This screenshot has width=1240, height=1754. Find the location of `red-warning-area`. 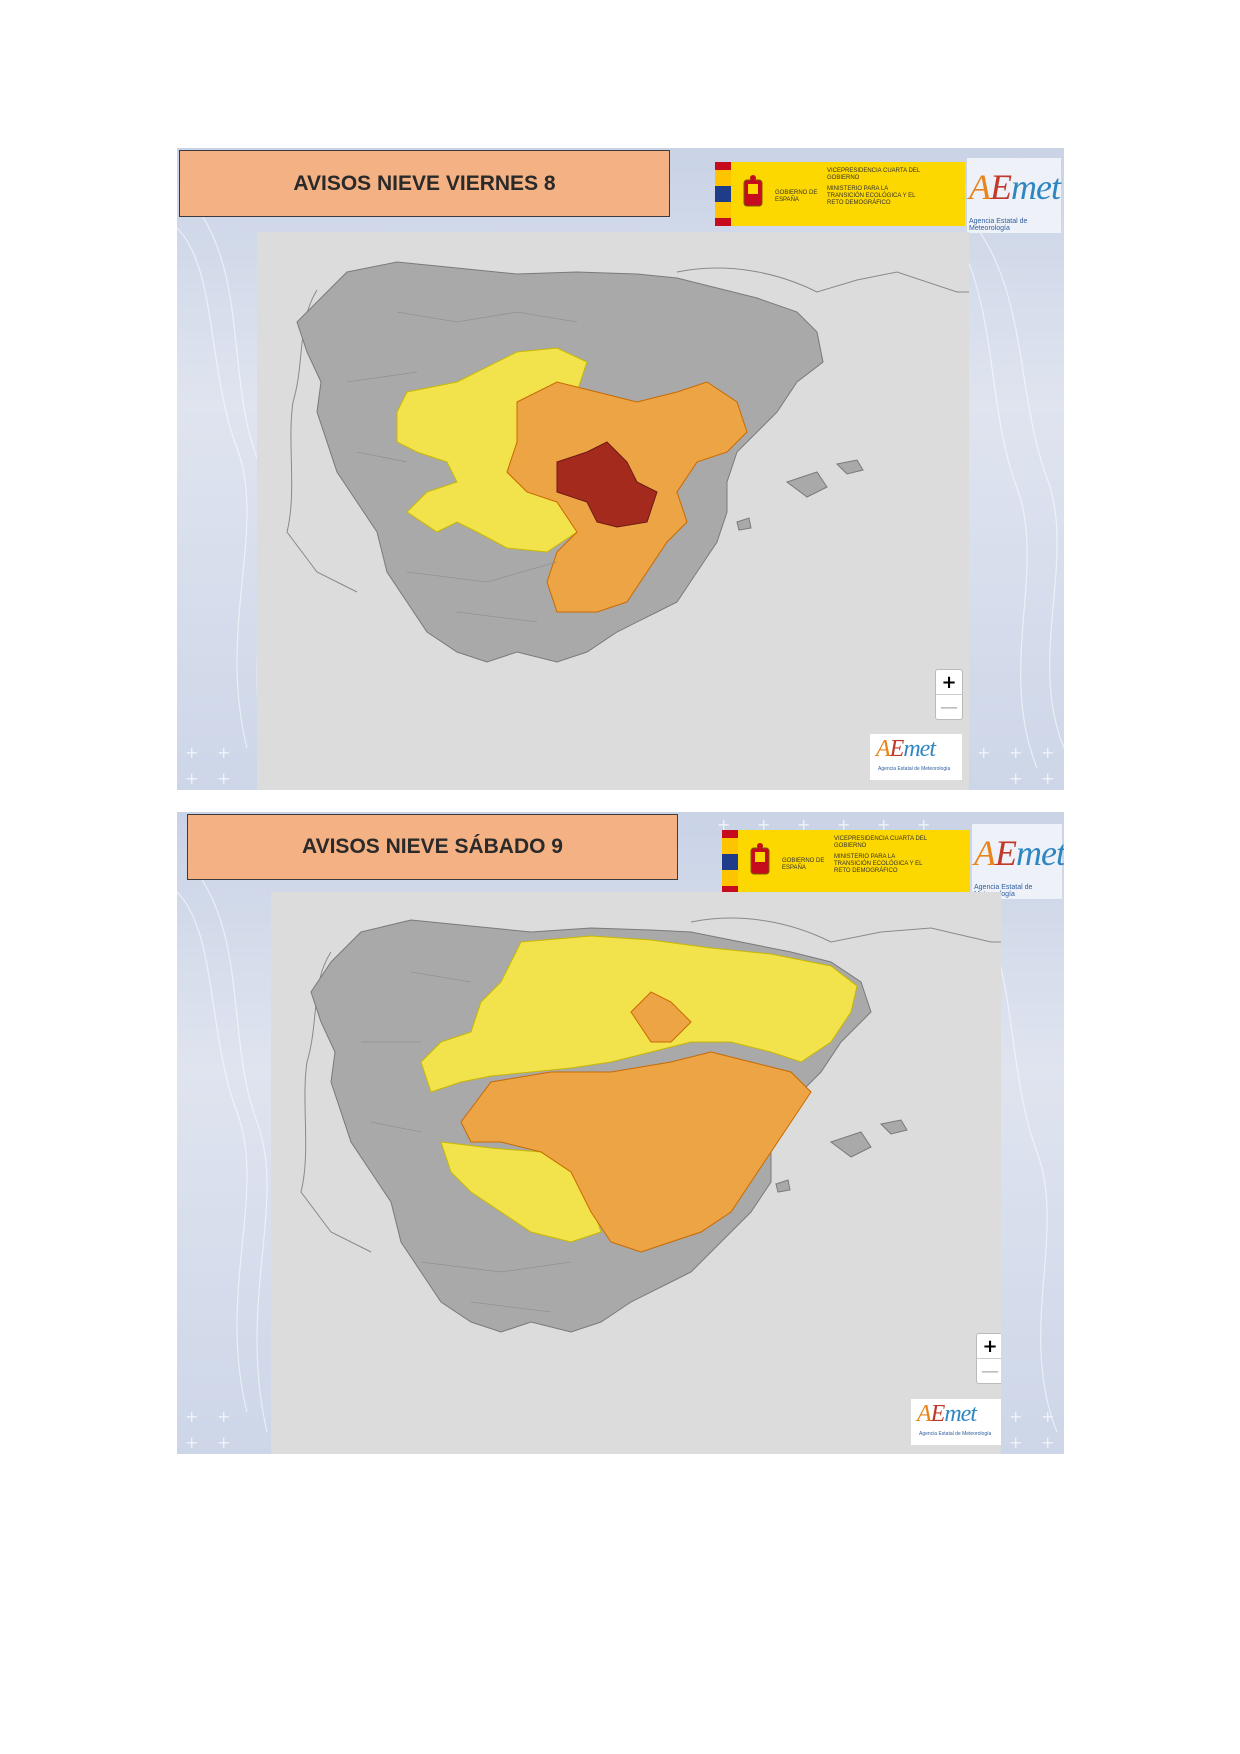

red-warning-area is located at coordinates (607, 484).